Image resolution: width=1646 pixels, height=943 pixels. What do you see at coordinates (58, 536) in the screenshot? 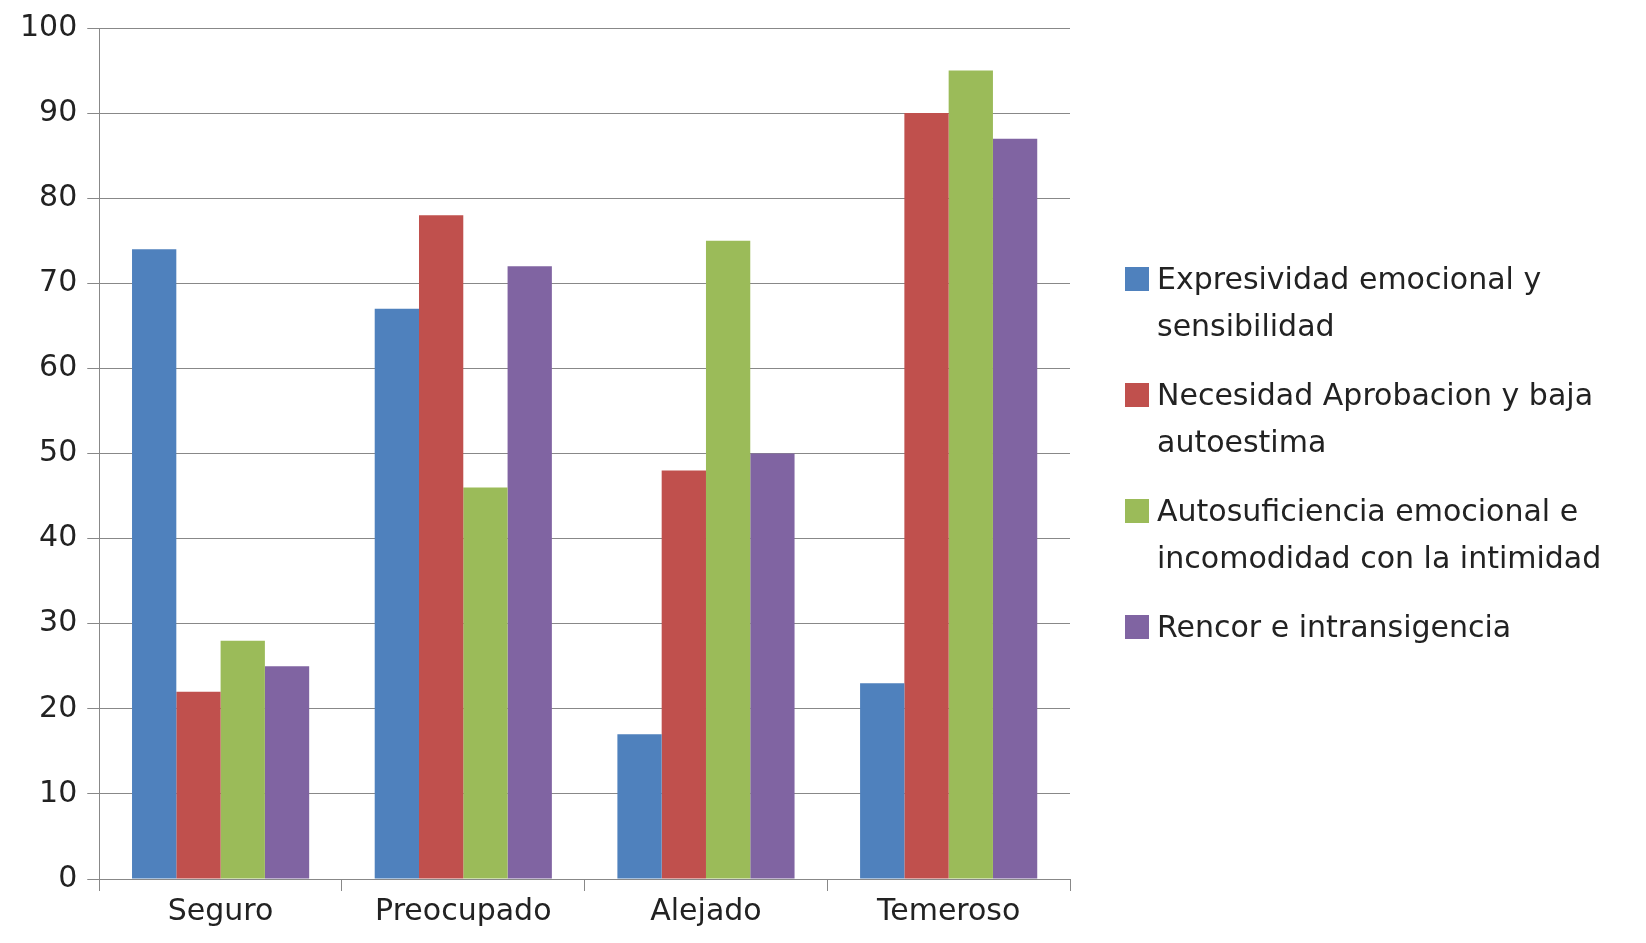
I see `y-tick-label: 40` at bounding box center [58, 536].